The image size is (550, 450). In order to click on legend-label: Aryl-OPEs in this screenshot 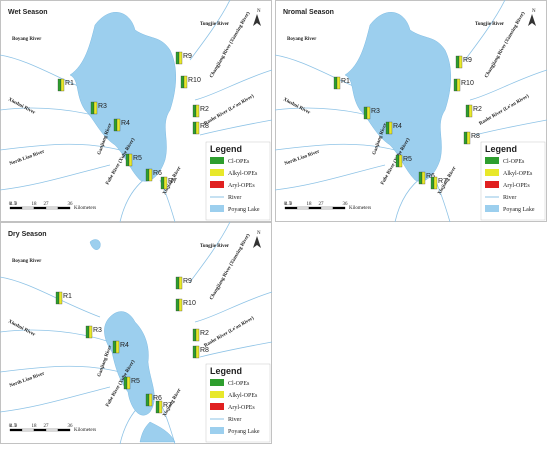, I will do `click(241, 186)`.